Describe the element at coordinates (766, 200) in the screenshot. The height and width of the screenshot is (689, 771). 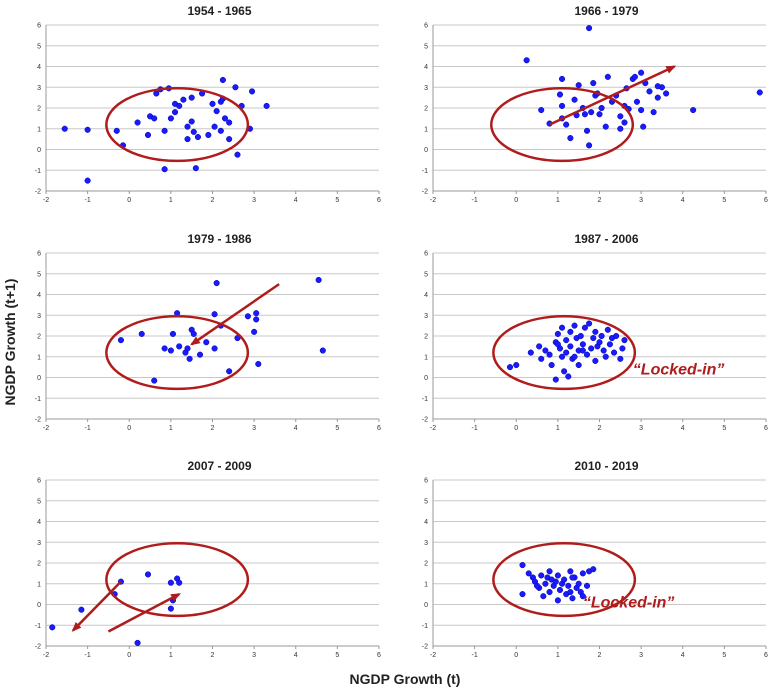
I see `x-tick-label: 6` at that location.